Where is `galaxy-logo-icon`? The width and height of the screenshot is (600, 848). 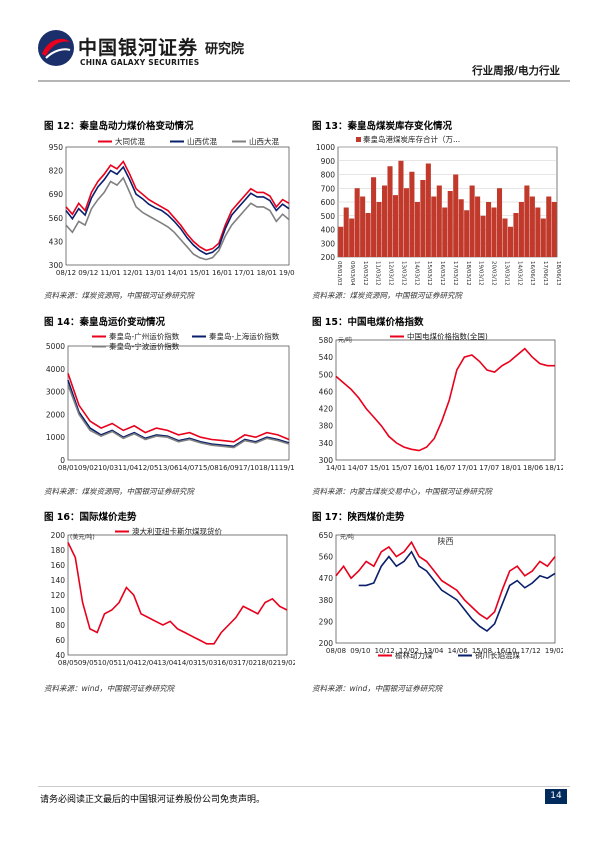
galaxy-logo-icon is located at coordinates (56, 48).